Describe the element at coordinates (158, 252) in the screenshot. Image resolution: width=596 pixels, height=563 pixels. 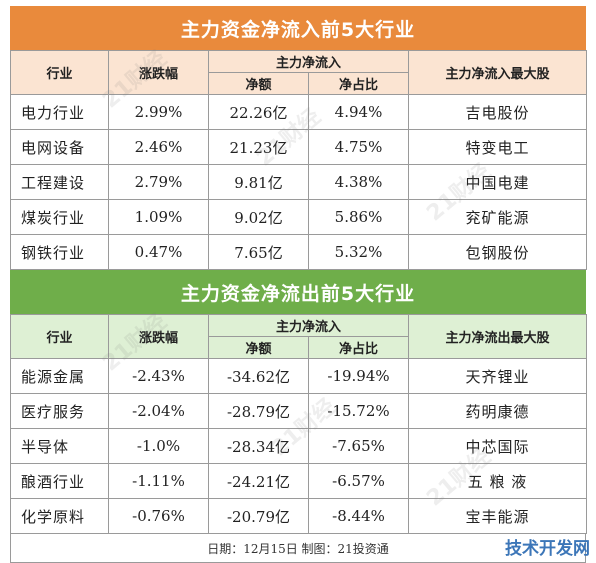
I see `change-cell: 0.47%` at that location.